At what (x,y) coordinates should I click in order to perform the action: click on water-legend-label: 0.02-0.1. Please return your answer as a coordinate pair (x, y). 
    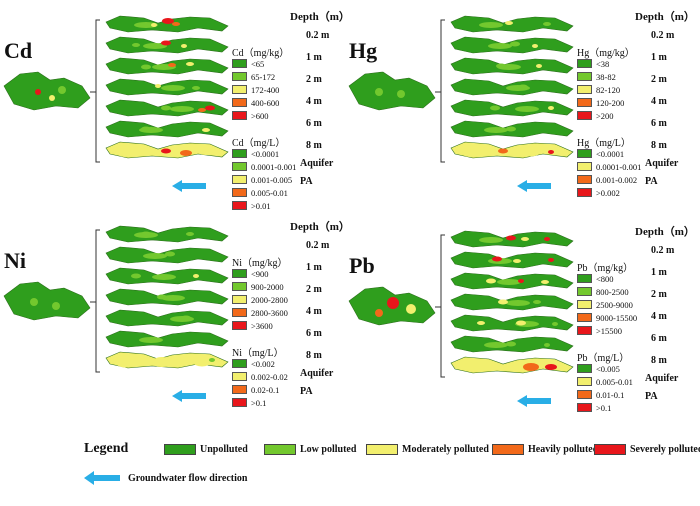
    Looking at the image, I should click on (265, 389).